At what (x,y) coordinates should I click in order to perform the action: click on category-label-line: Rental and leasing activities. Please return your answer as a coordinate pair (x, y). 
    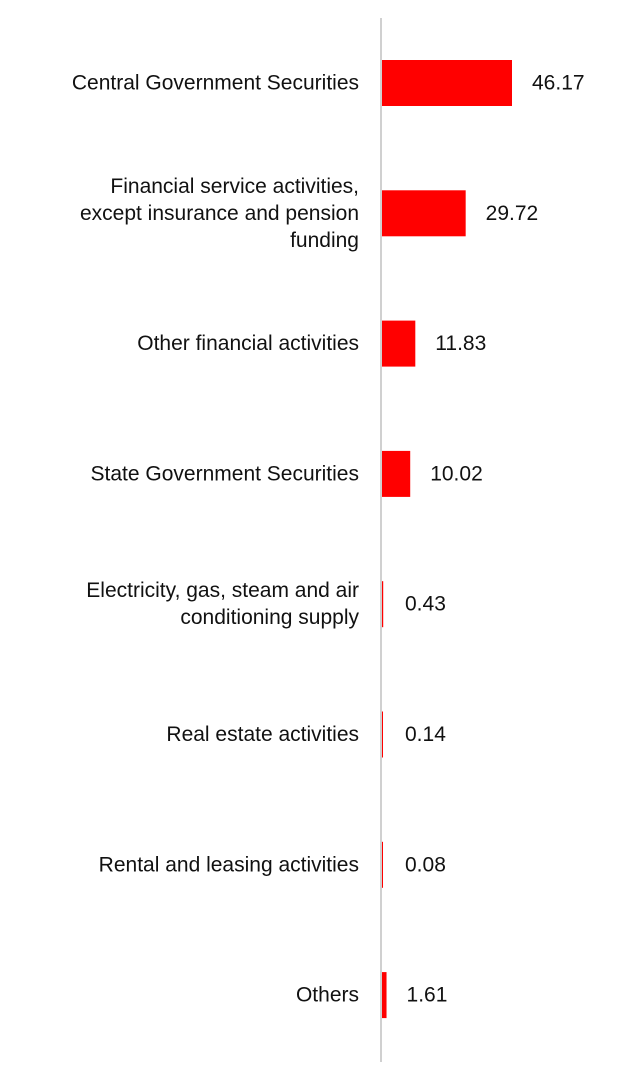
    Looking at the image, I should click on (229, 864).